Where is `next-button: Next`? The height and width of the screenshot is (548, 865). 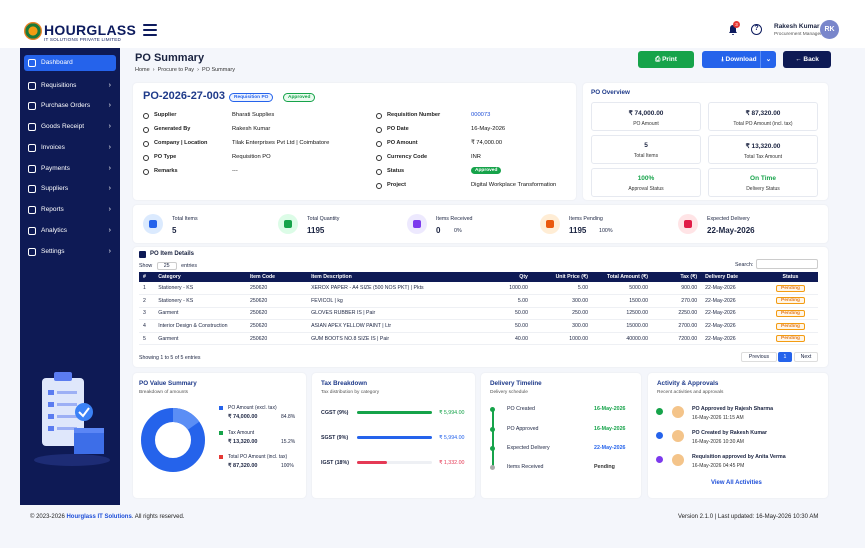 next-button: Next is located at coordinates (806, 357).